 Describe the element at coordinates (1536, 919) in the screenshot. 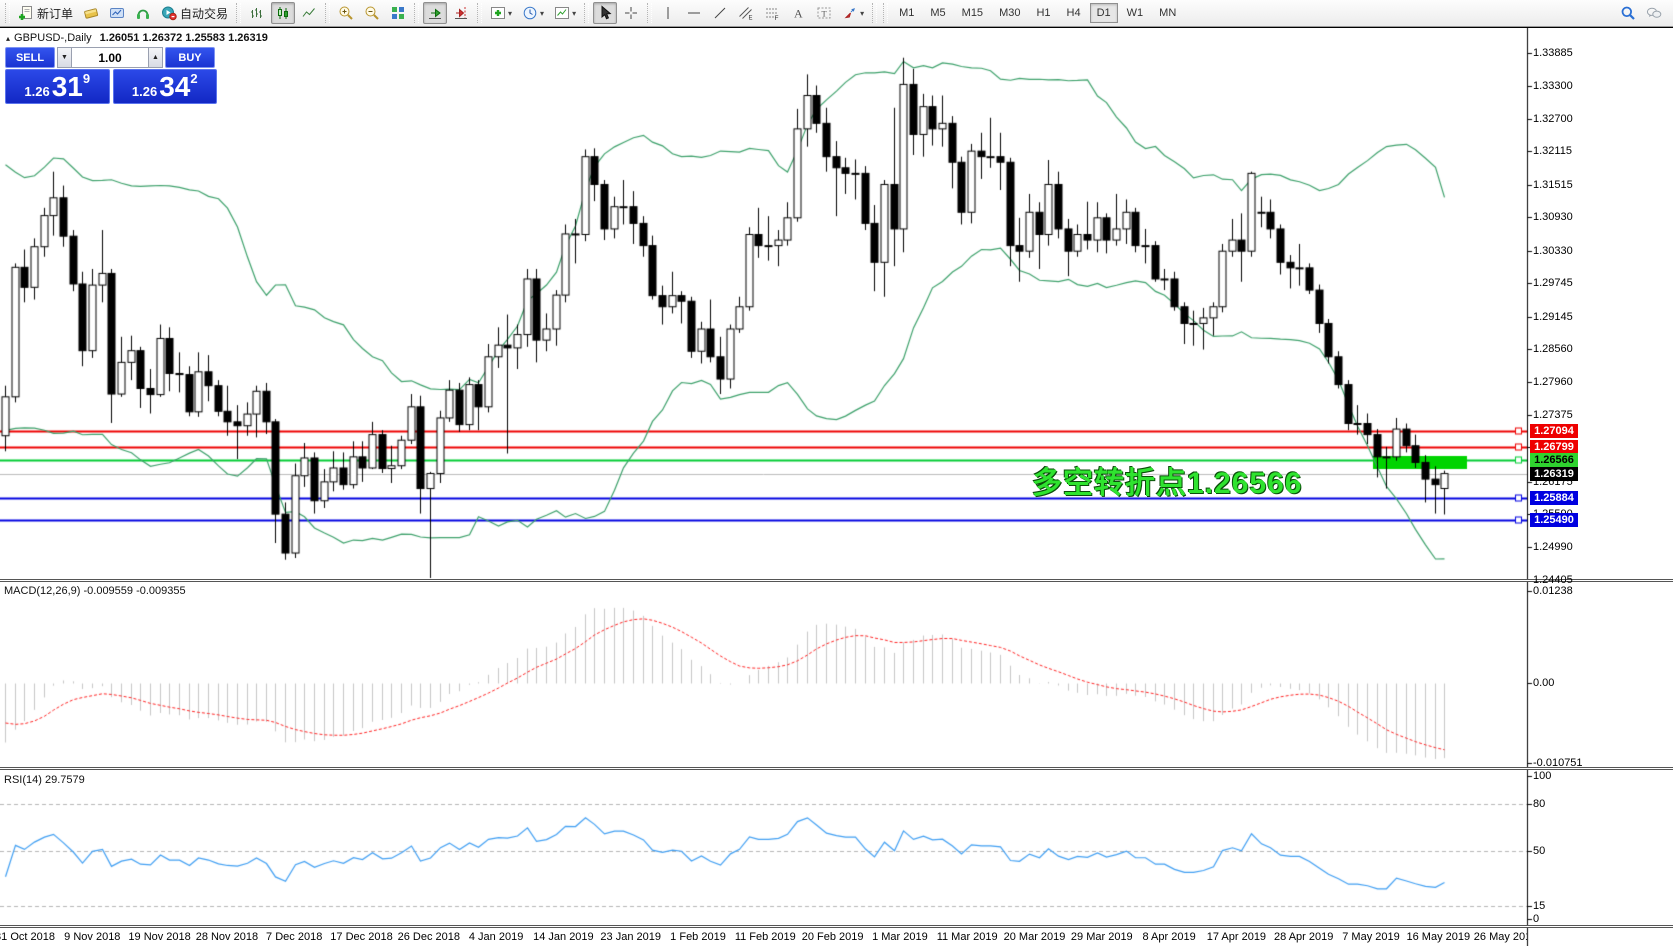

I see `rsi-axis-tick: 0` at that location.